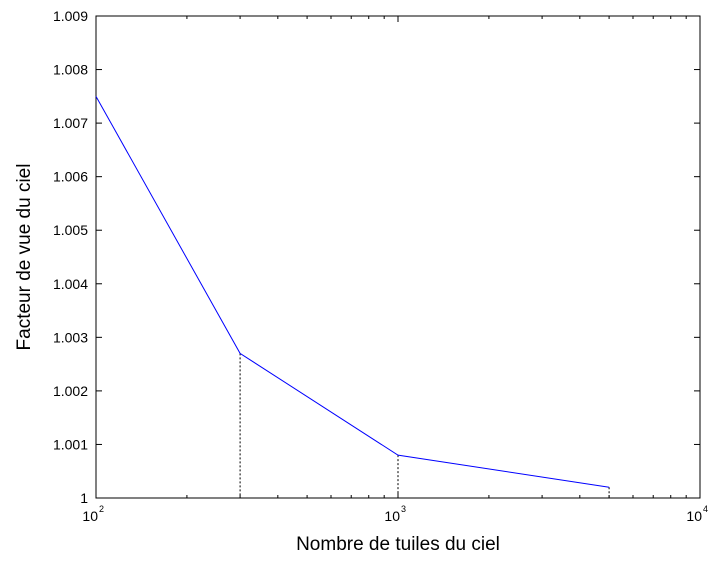 The image size is (714, 561). What do you see at coordinates (424, 425) in the screenshot?
I see `droplines` at bounding box center [424, 425].